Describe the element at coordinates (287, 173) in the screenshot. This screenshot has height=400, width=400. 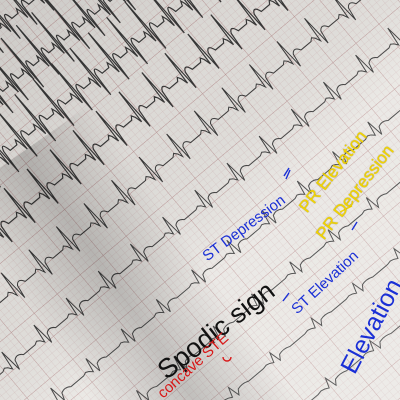
I see `st-depression-arrow-icon` at that location.